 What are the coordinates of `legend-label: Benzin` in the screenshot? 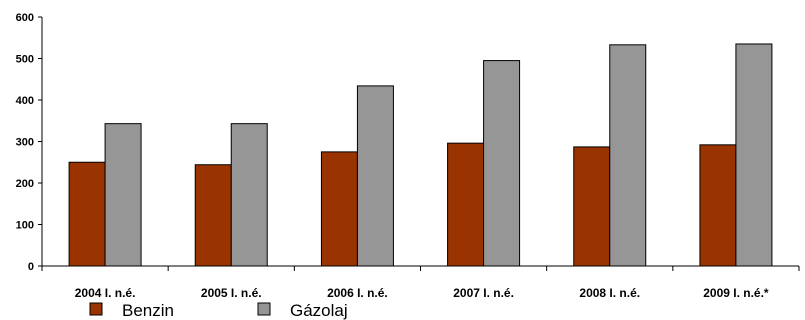 It's located at (148, 310).